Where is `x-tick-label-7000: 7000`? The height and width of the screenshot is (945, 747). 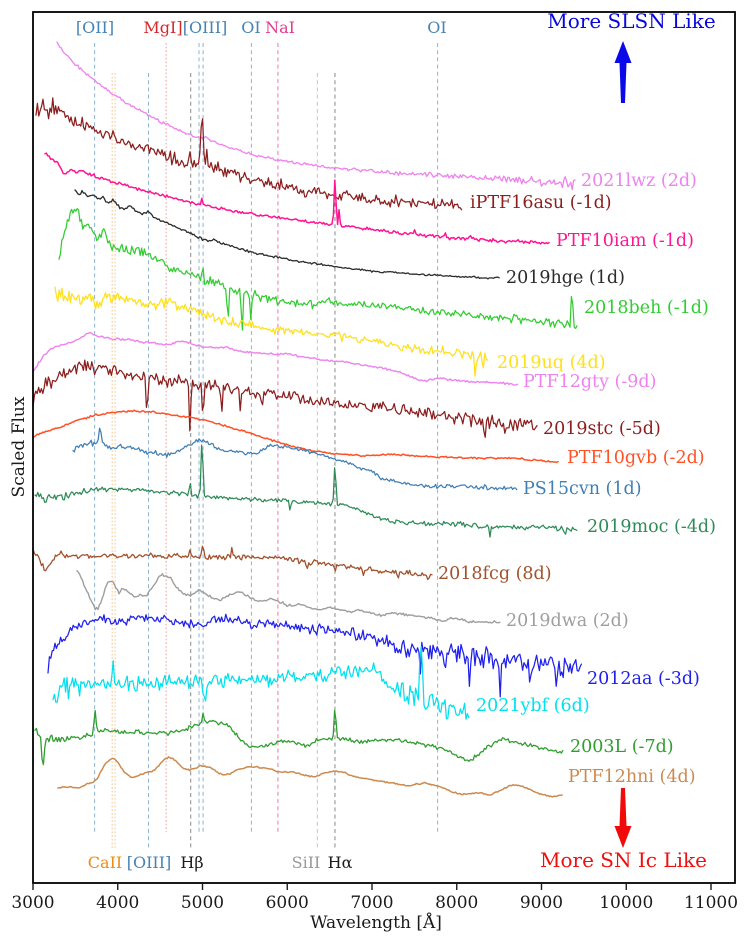
x-tick-label-7000: 7000 is located at coordinates (371, 903).